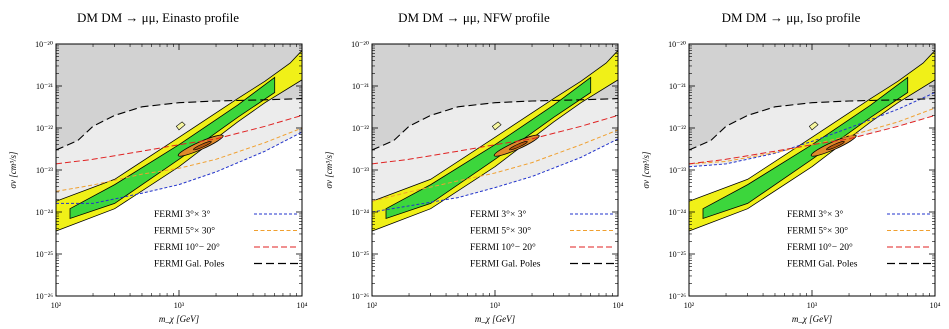  I want to click on chart-title: DM DM → μμ, NFW profile, so click(474, 17).